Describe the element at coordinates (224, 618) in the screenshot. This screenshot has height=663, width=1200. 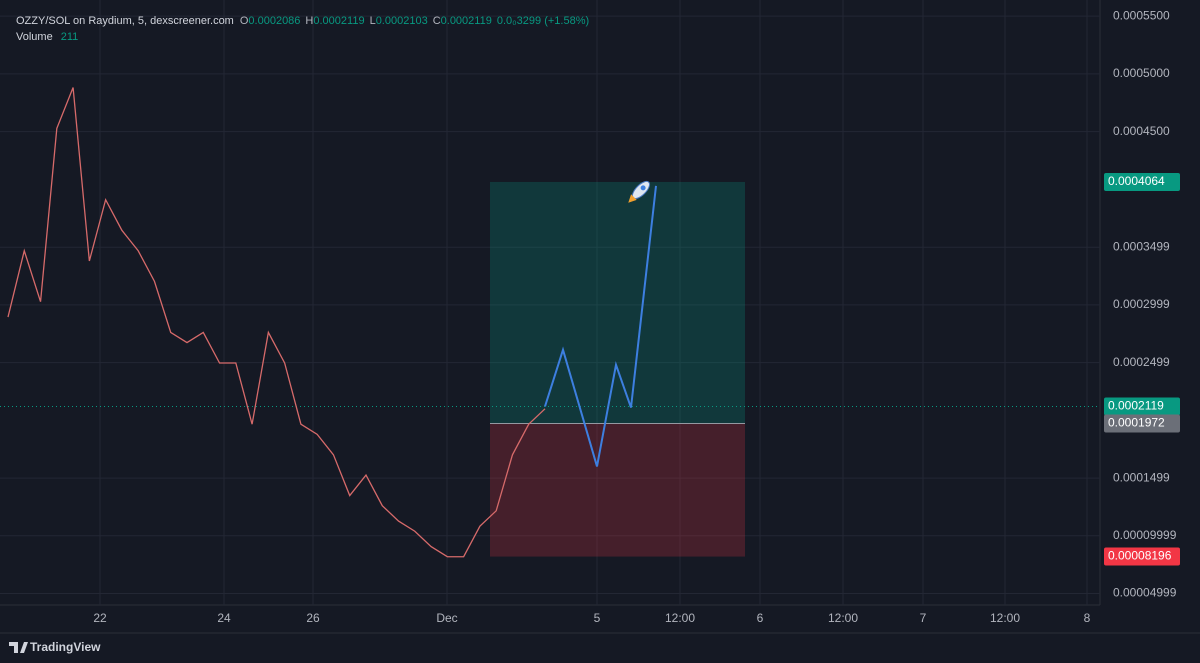
I see `x-tick-label: 24` at that location.